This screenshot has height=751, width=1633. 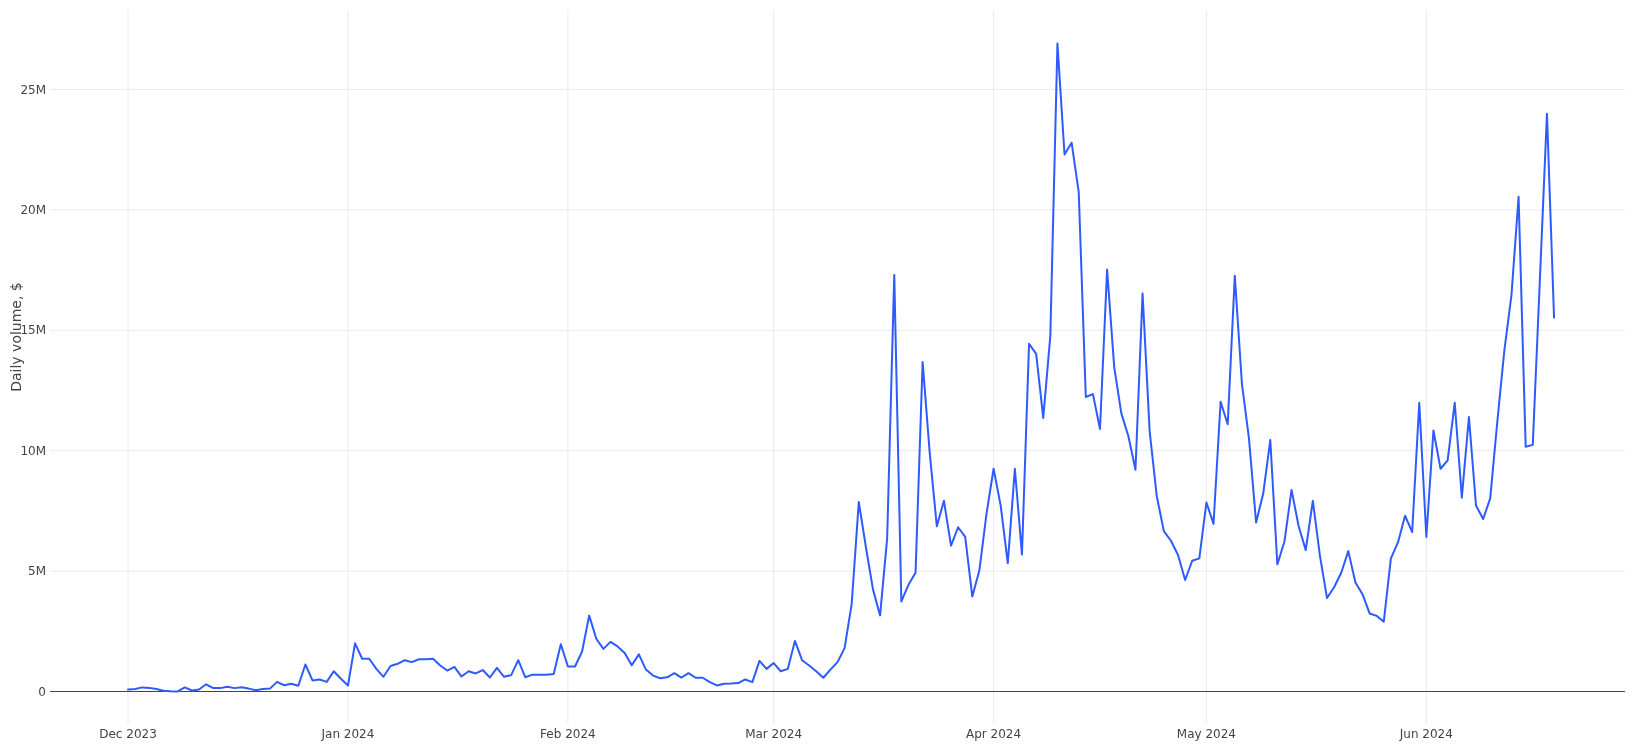 What do you see at coordinates (1425, 734) in the screenshot?
I see `x-tick-label: Jun 2024` at bounding box center [1425, 734].